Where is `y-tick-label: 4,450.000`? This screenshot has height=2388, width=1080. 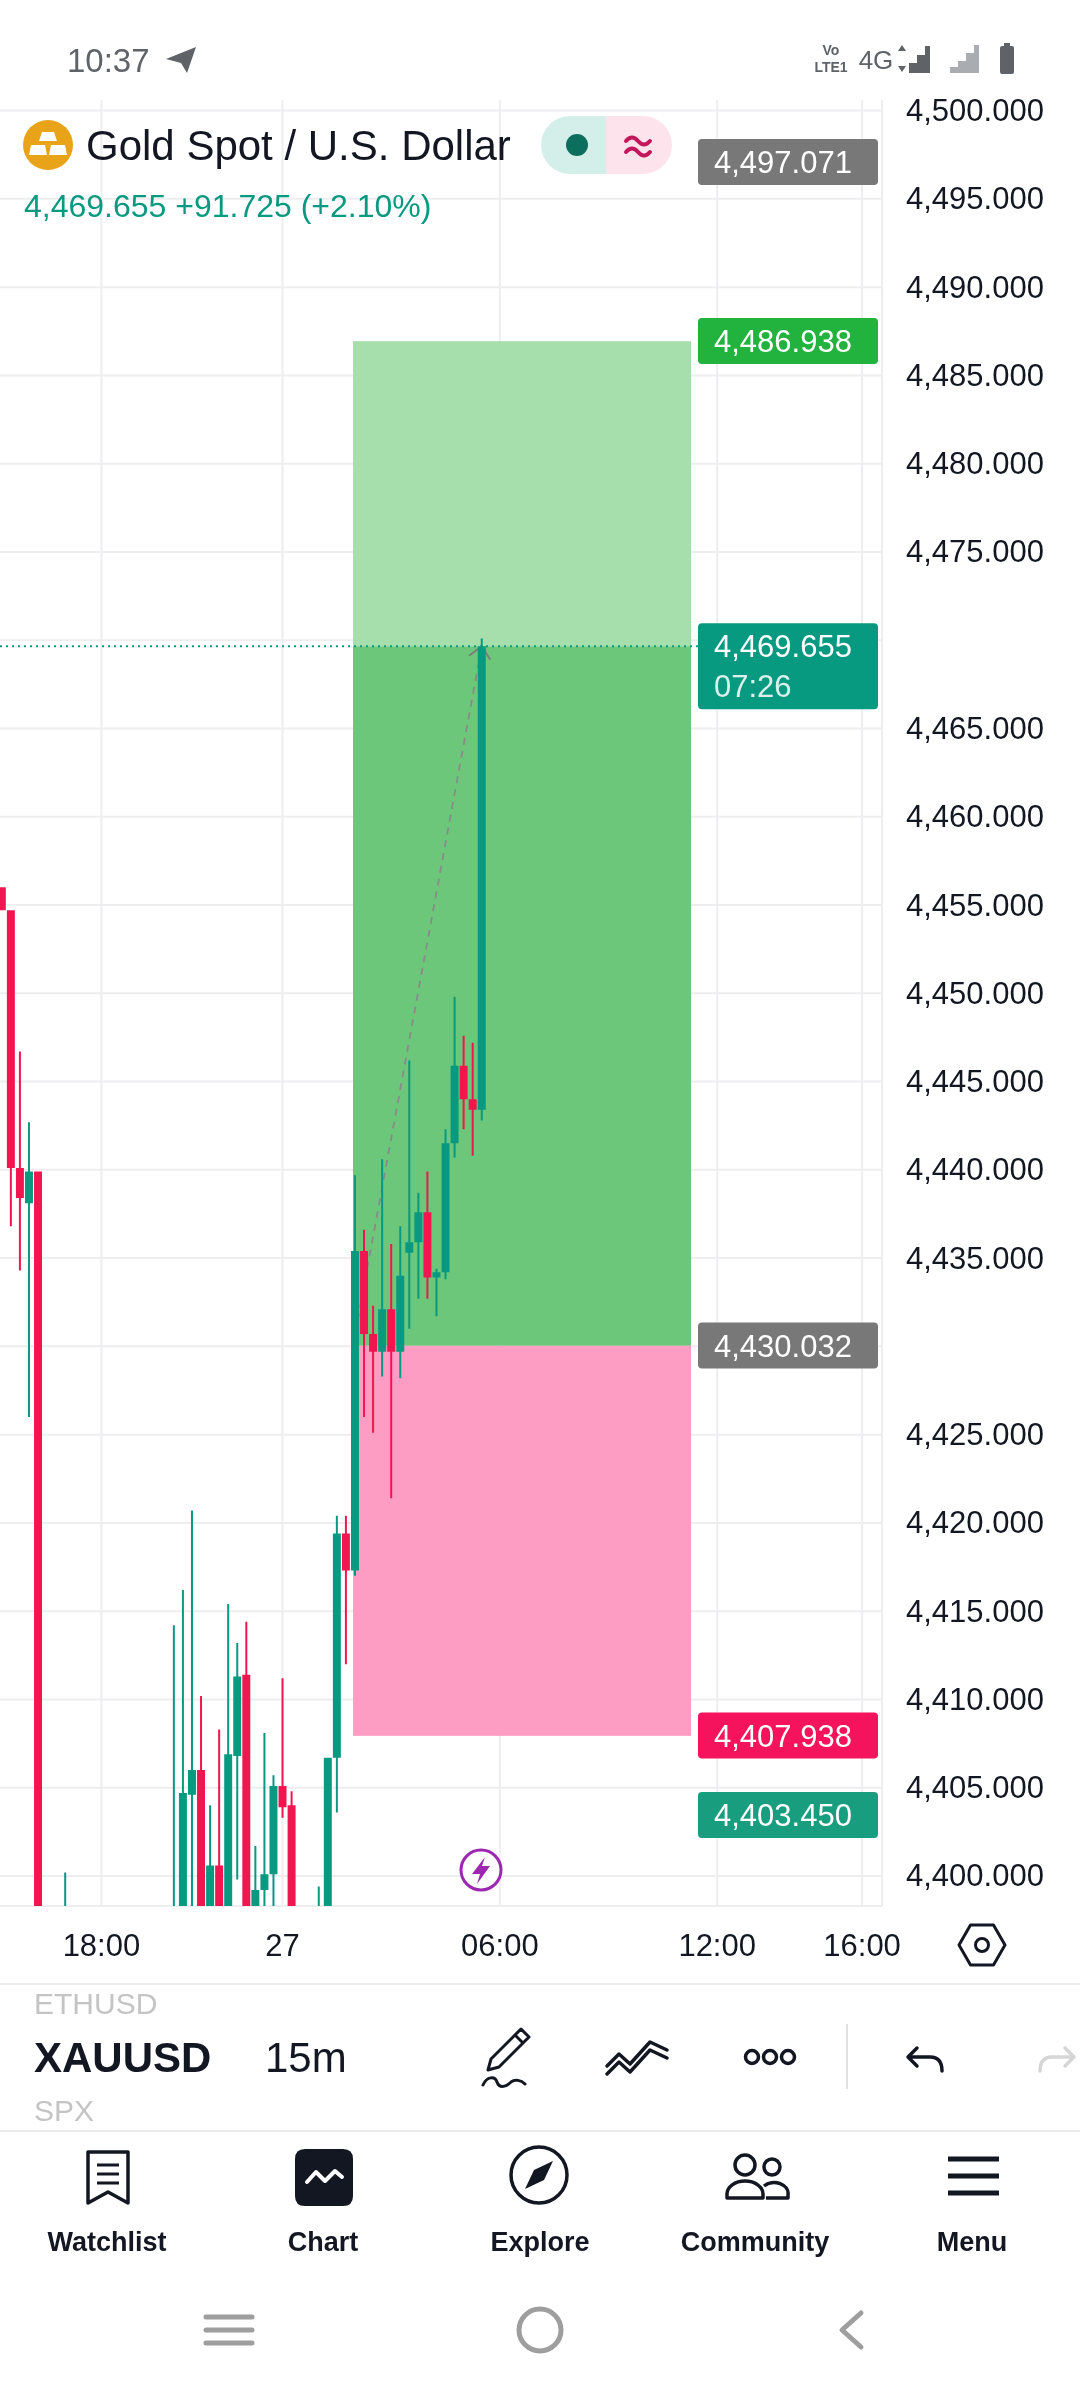 y-tick-label: 4,450.000 is located at coordinates (975, 993).